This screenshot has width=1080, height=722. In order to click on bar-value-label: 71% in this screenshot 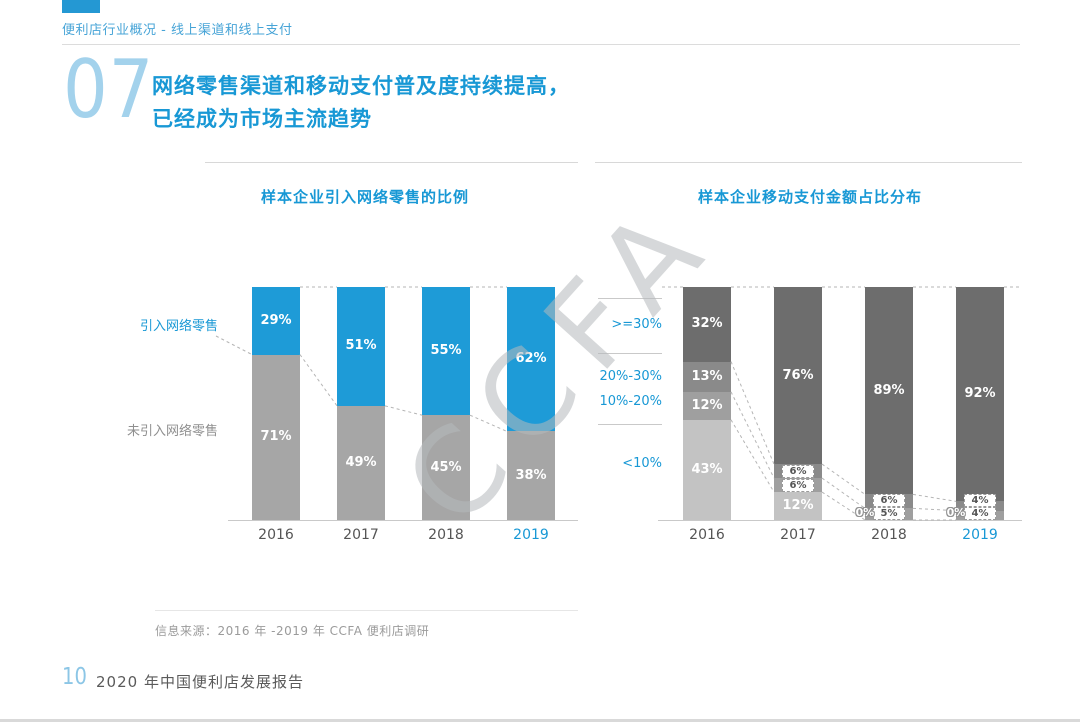, I will do `click(276, 437)`.